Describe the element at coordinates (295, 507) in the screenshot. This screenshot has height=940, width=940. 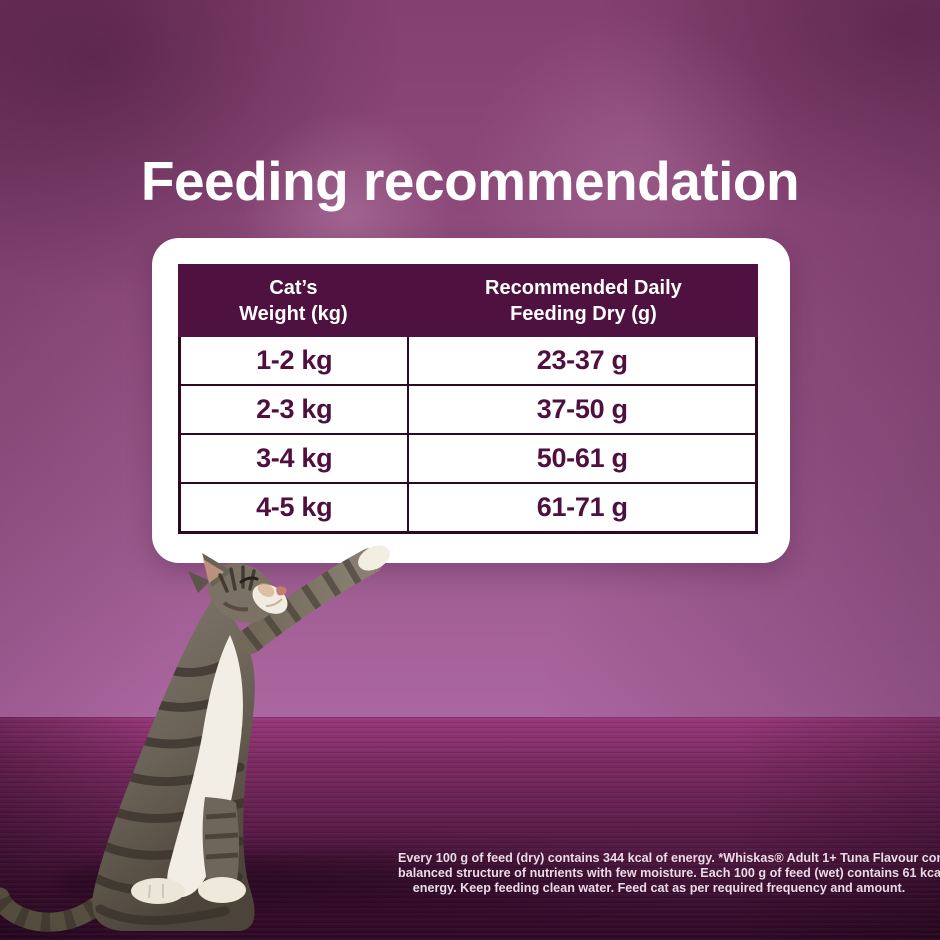
I see `weight-cell: 4-5 kg` at that location.